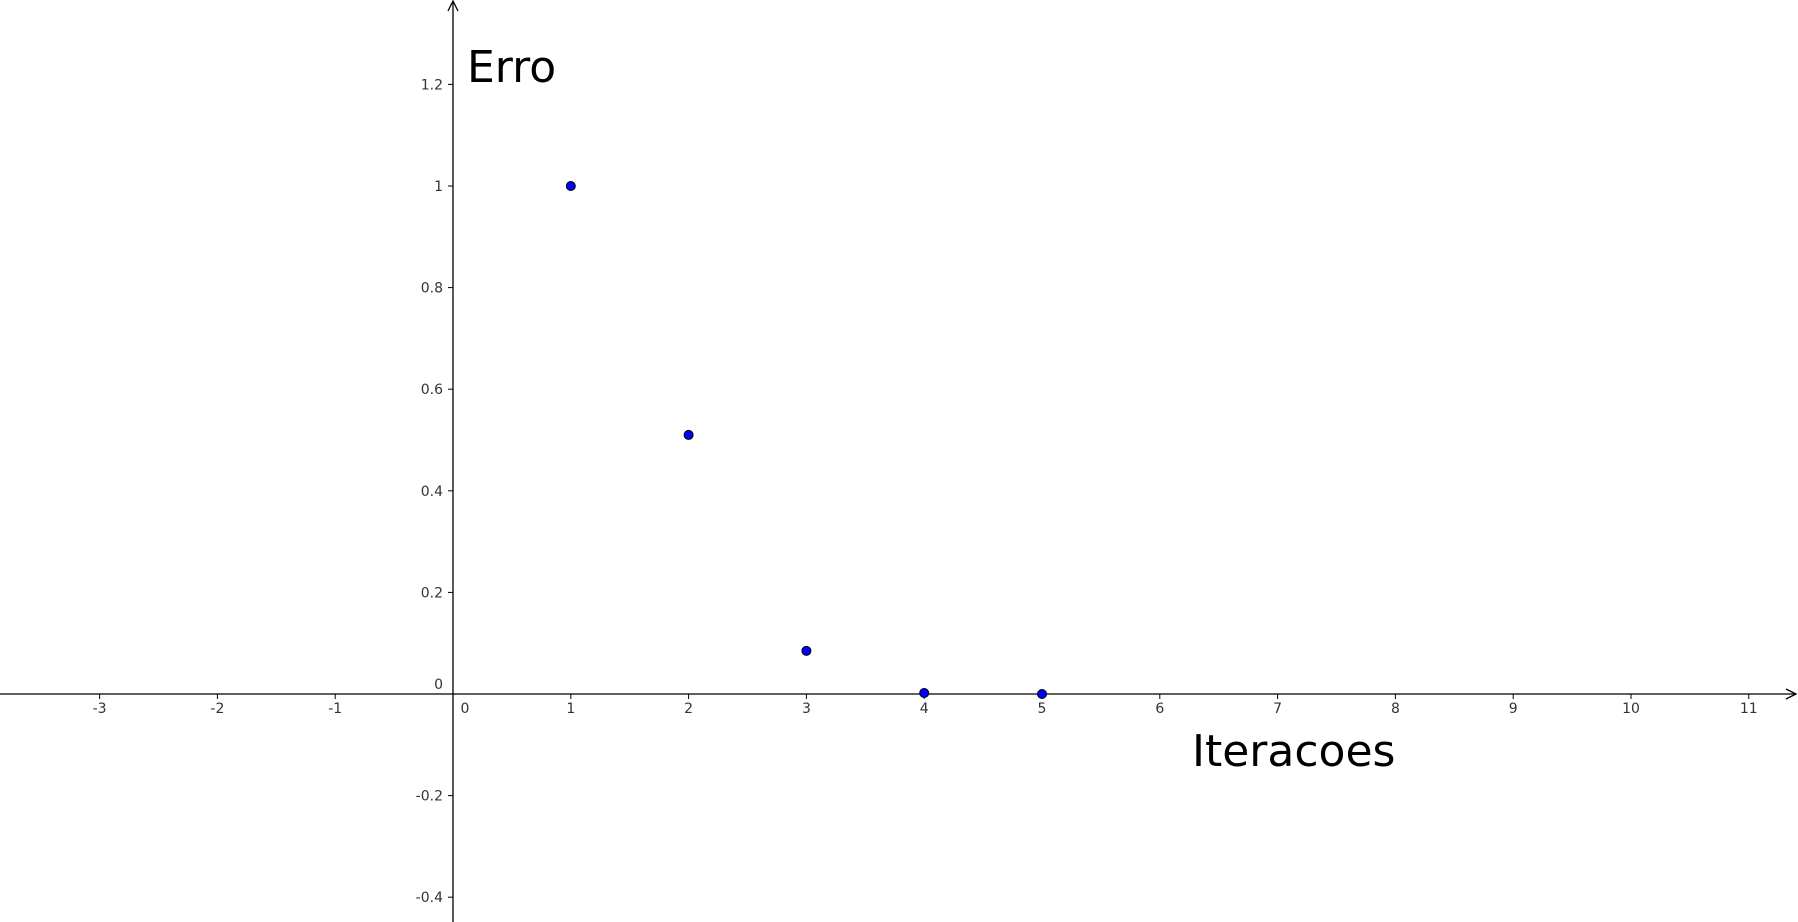 The width and height of the screenshot is (1798, 922). Describe the element at coordinates (429, 797) in the screenshot. I see `y-tick-label: -0.2` at that location.